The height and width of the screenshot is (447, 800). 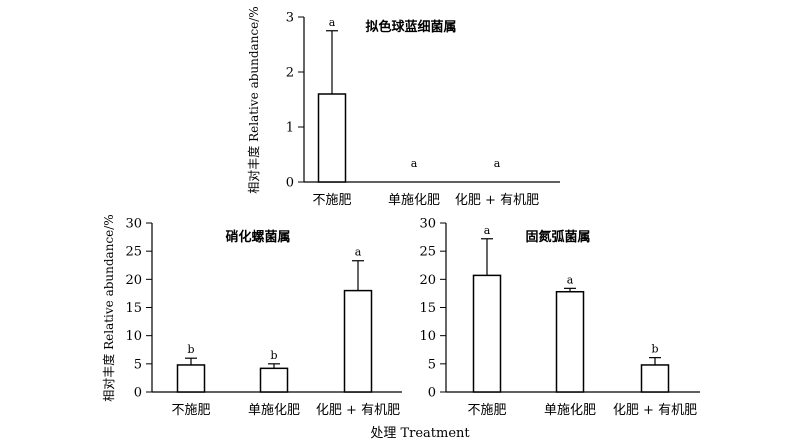 I want to click on panel3-significance-label: b, so click(x=654, y=349).